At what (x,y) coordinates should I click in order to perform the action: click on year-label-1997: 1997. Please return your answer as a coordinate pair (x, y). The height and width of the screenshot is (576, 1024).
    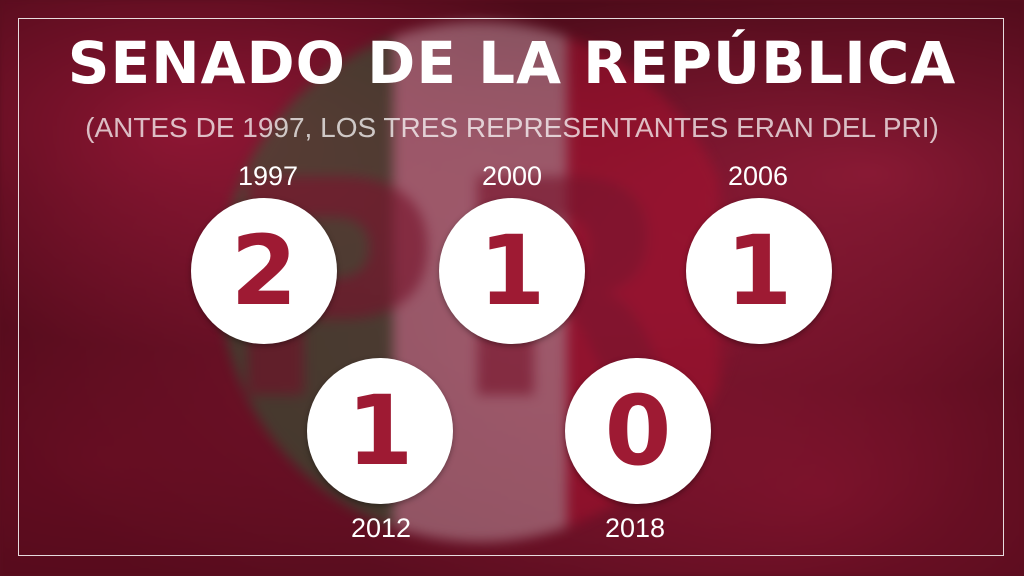
    Looking at the image, I should click on (268, 176).